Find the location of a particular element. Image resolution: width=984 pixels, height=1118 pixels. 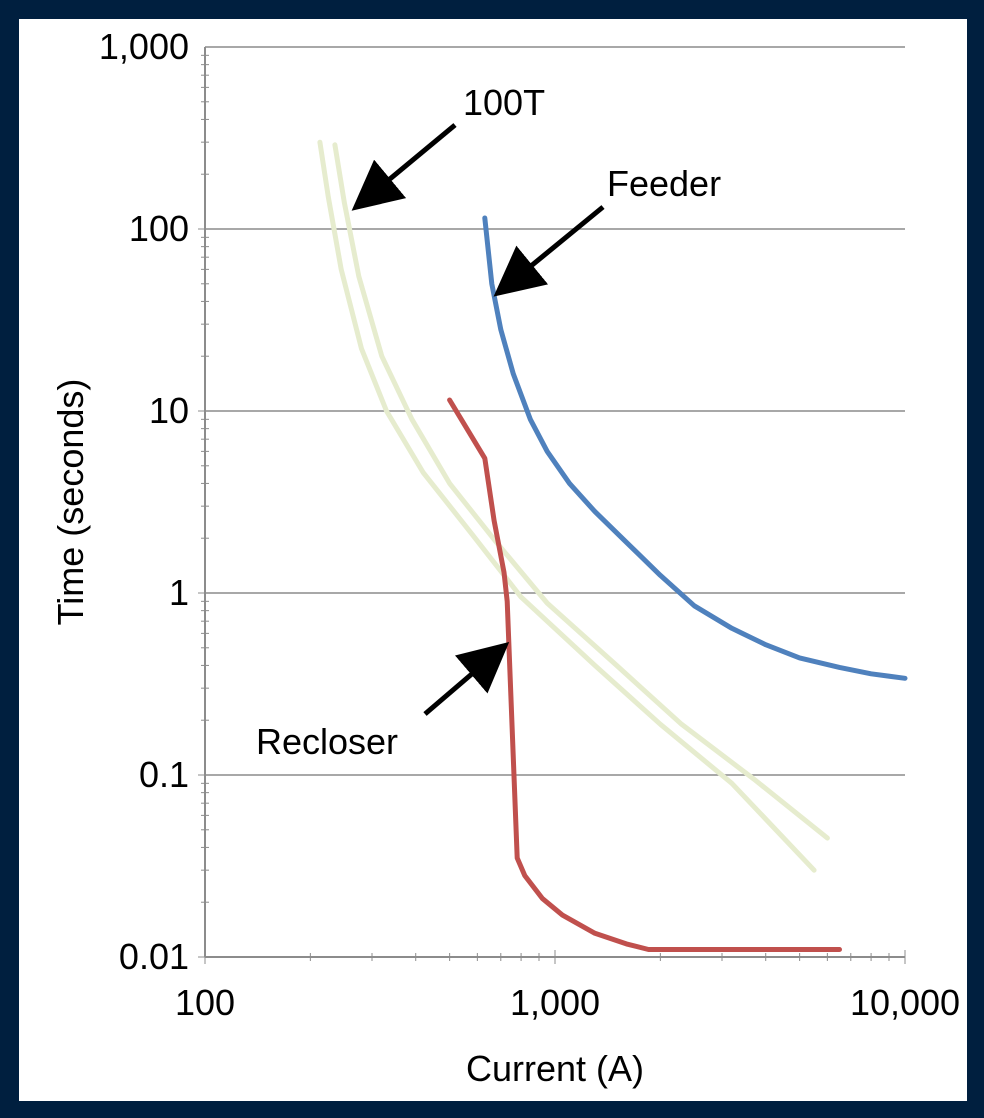

annotation-arrow-recloser is located at coordinates (466, 679).